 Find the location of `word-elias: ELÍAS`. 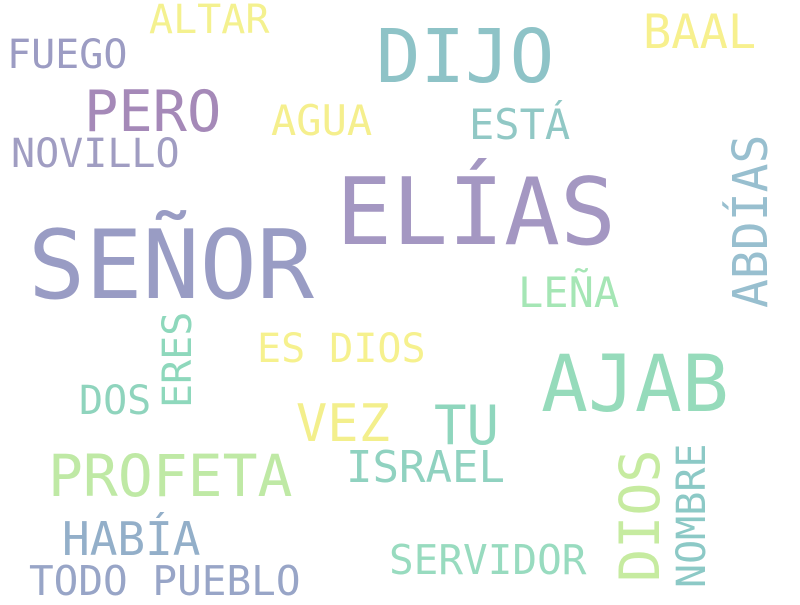

word-elias: ELÍAS is located at coordinates (476, 212).